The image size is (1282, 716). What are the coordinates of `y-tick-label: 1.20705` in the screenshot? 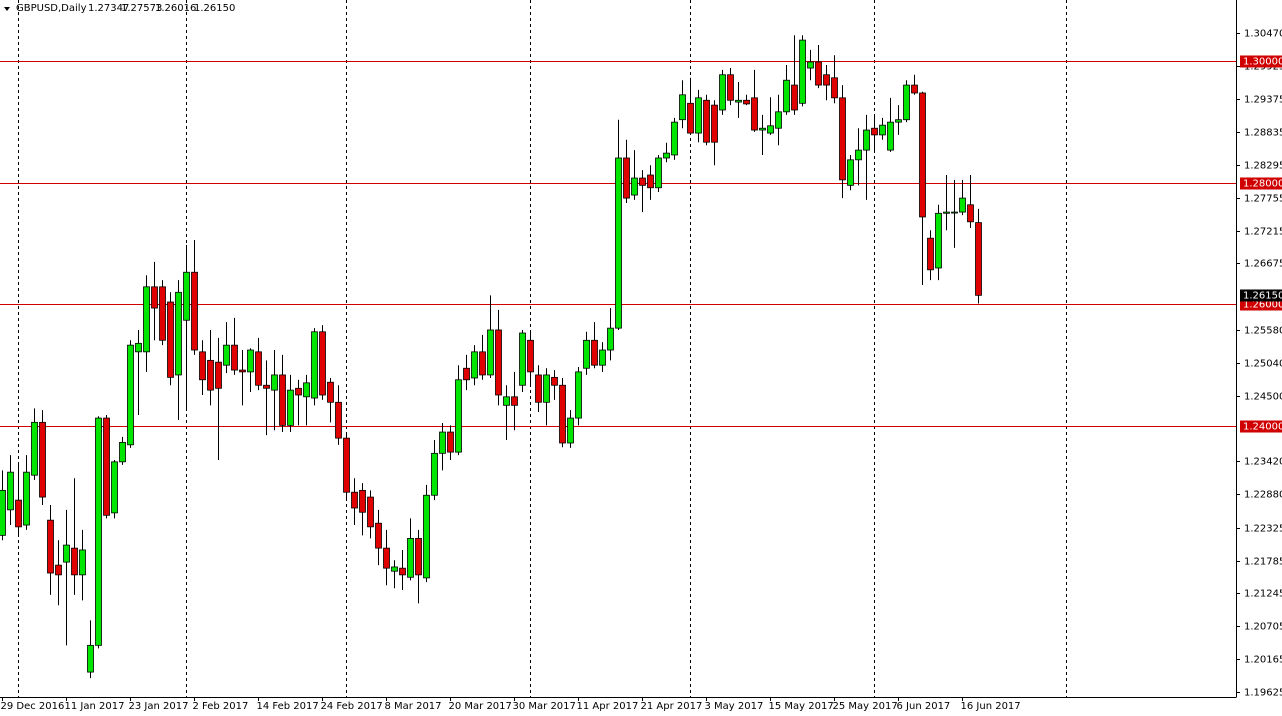 It's located at (1263, 627).